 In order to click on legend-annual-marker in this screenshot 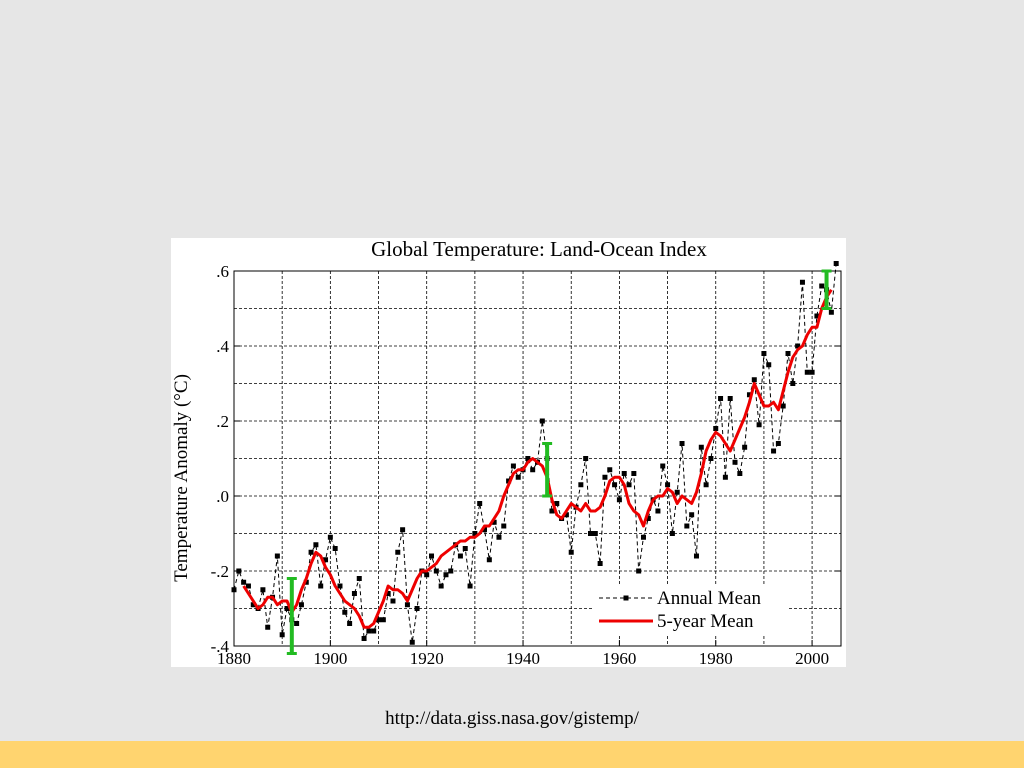, I will do `click(626, 598)`.